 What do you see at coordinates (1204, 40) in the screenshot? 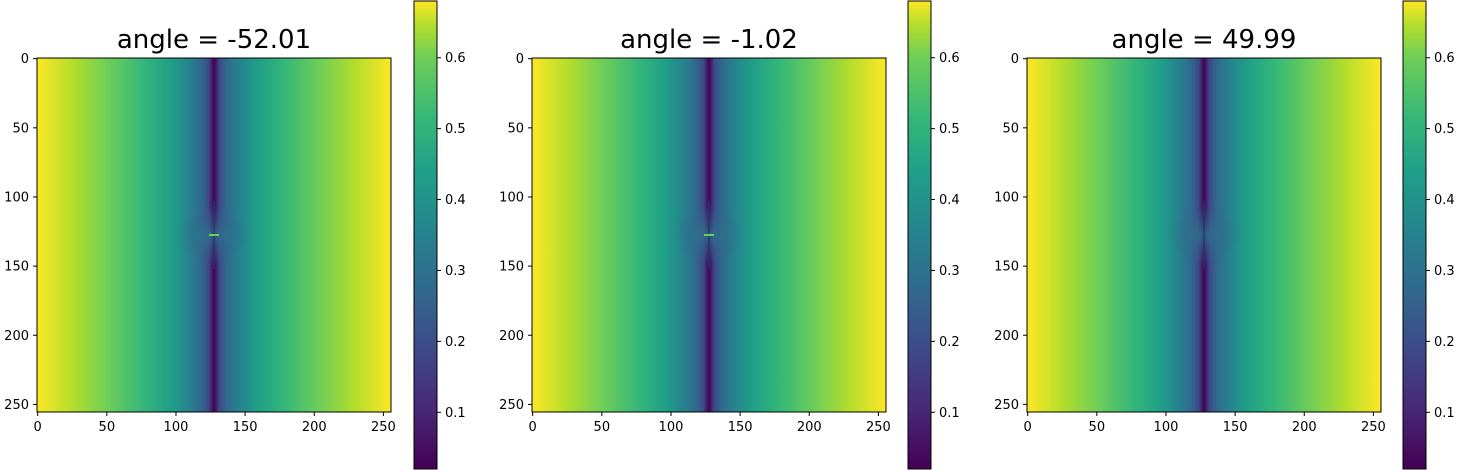
I see `chart-title: angle = 49.99` at bounding box center [1204, 40].